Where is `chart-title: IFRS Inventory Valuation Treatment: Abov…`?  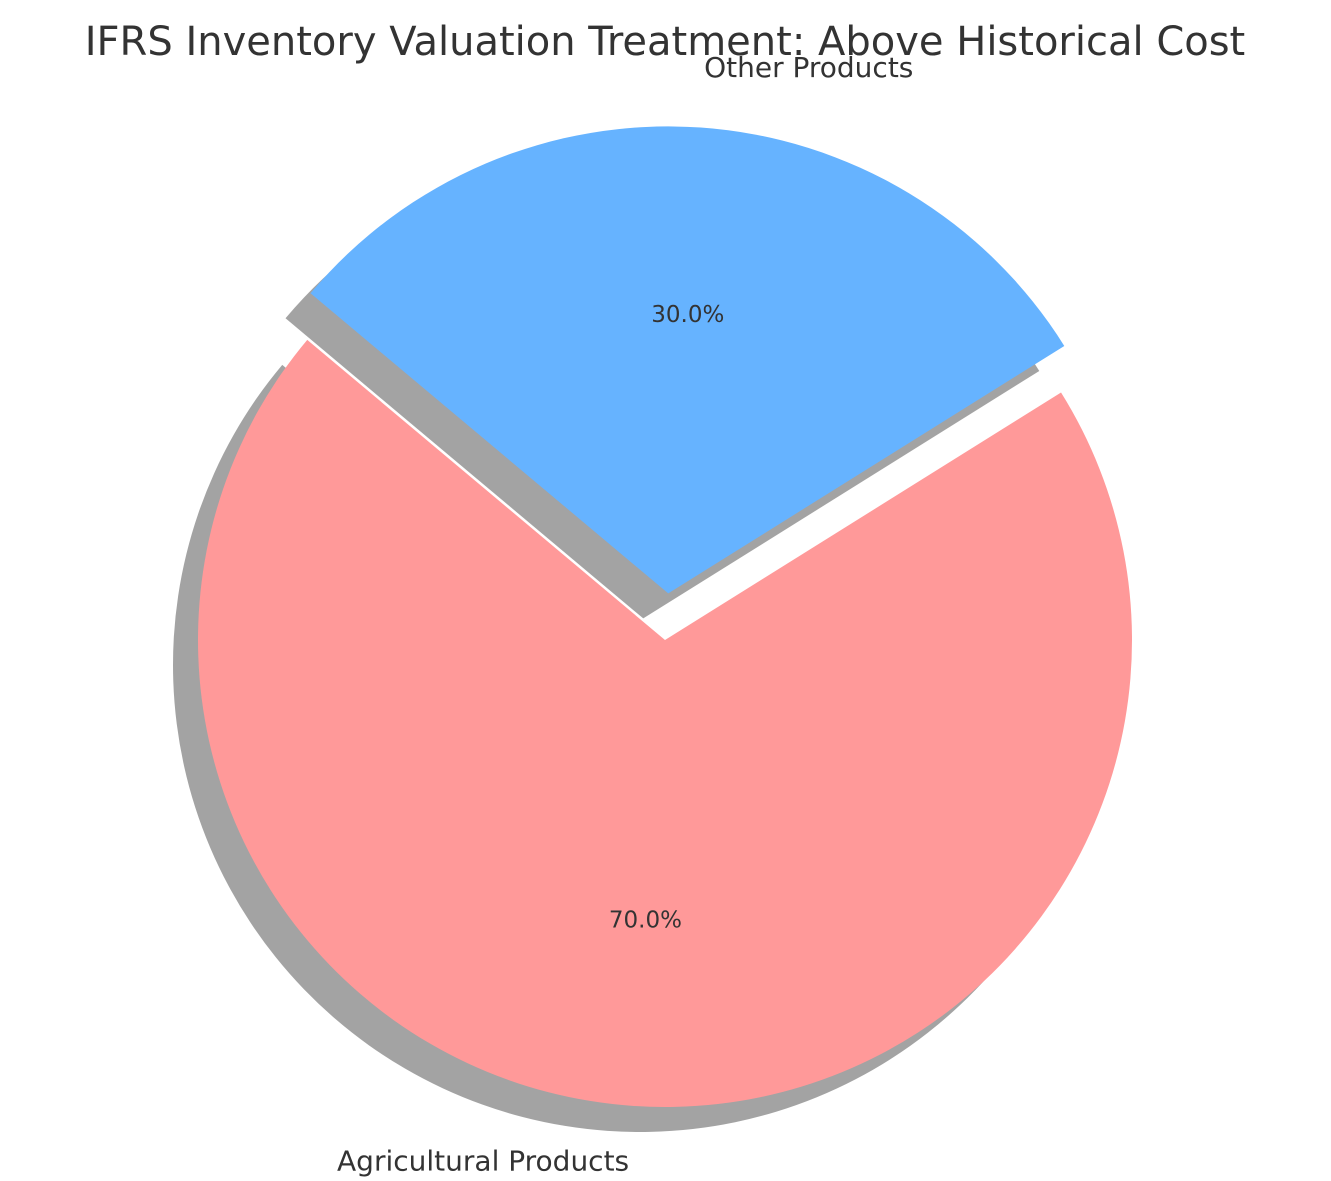 chart-title: IFRS Inventory Valuation Treatment: Abov… is located at coordinates (665, 42).